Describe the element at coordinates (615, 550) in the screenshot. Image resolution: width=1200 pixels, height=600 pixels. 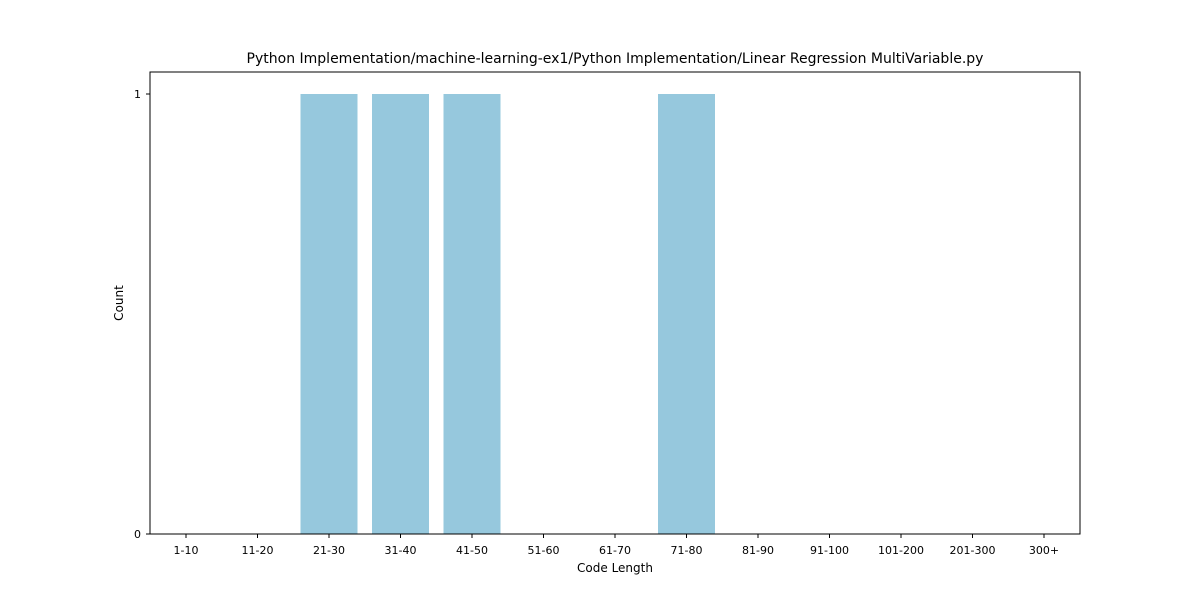
I see `x-tick-label: 61-70` at that location.